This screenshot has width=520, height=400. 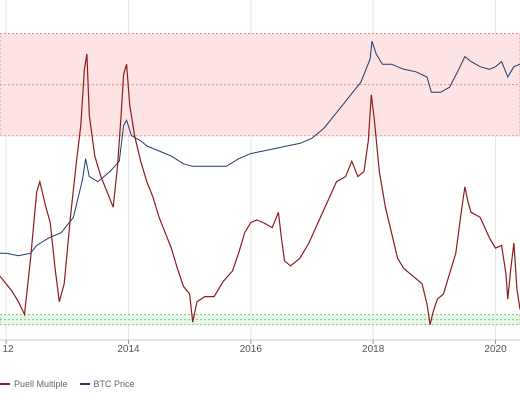 What do you see at coordinates (41, 384) in the screenshot?
I see `legend-label-puell-multiple: Puell Multiple` at bounding box center [41, 384].